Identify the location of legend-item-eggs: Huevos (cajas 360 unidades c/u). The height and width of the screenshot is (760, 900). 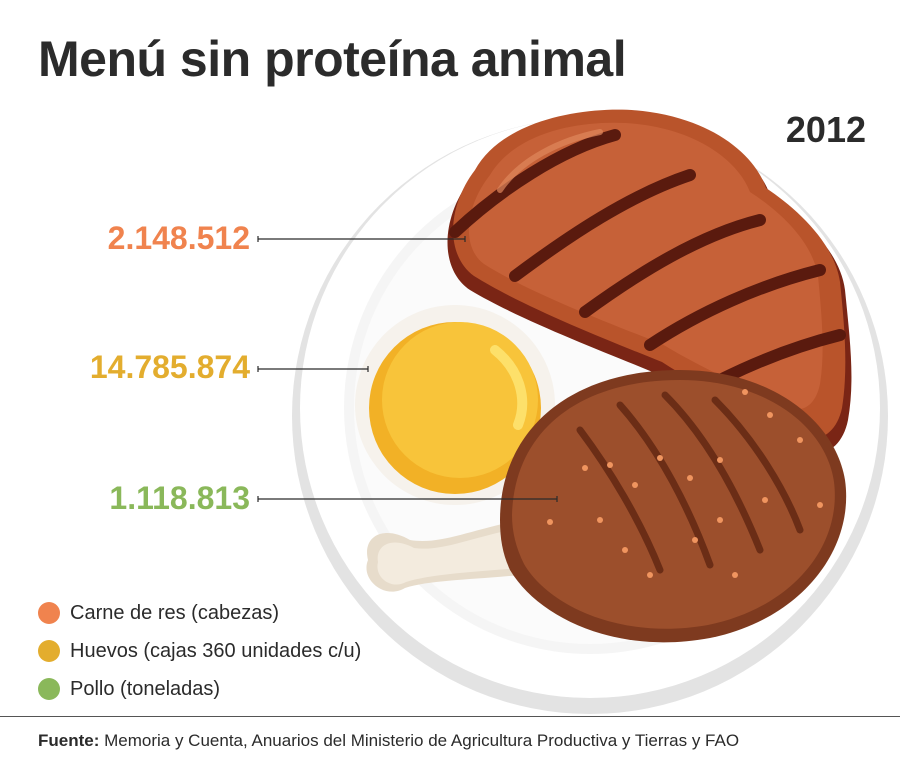
(199, 651).